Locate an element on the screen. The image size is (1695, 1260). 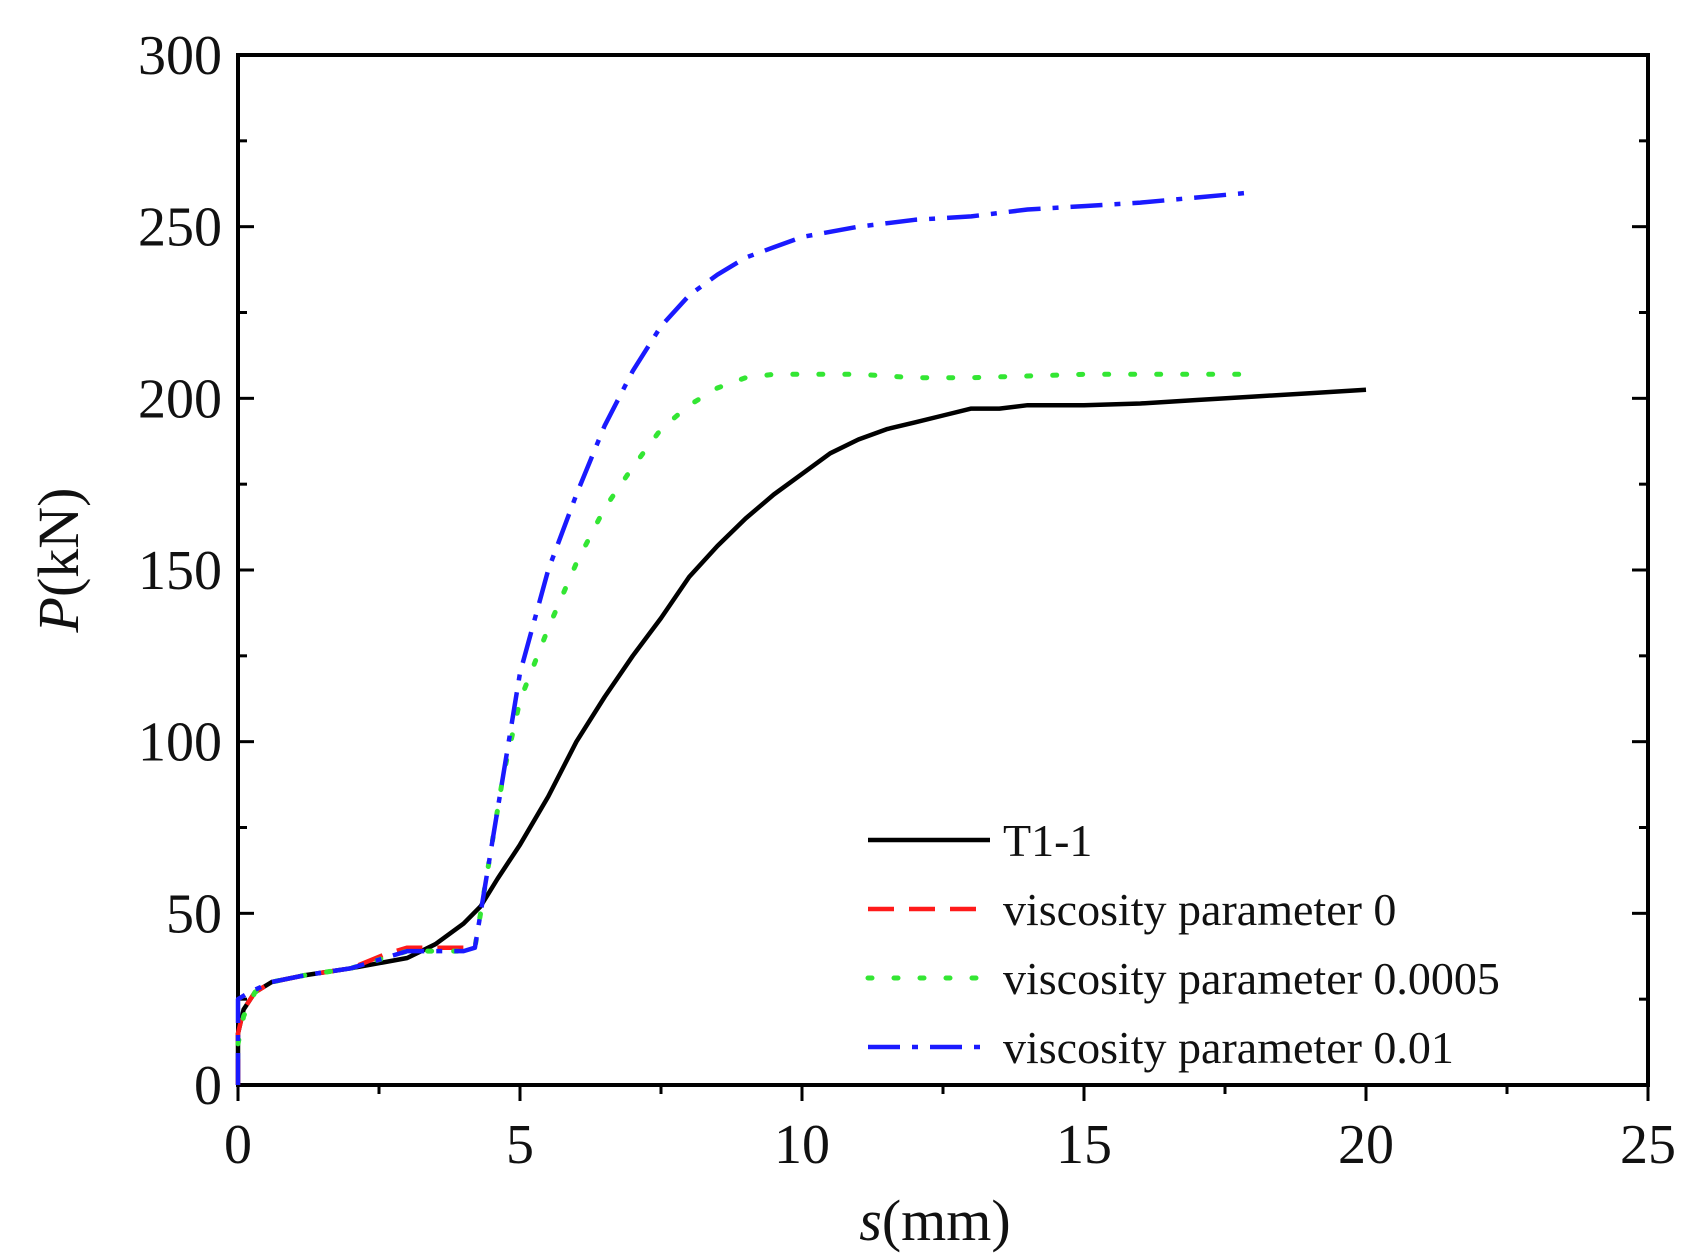
y-tick-label: 200 is located at coordinates (180, 399).